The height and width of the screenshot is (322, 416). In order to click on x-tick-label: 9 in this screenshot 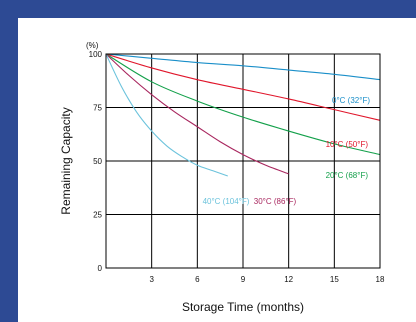, I will do `click(243, 279)`.